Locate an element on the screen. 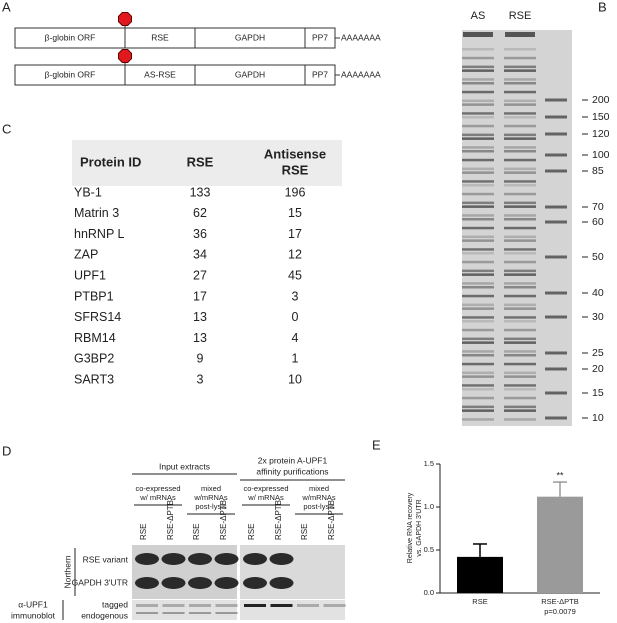  table-cell: PTBP1 is located at coordinates (94, 296).